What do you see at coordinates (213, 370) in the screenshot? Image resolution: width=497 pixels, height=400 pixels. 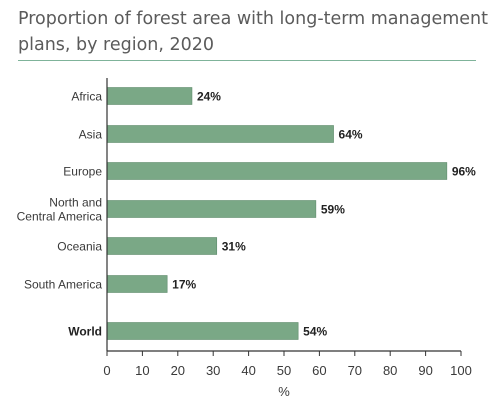 I see `x-tick-label-30: 30` at bounding box center [213, 370].